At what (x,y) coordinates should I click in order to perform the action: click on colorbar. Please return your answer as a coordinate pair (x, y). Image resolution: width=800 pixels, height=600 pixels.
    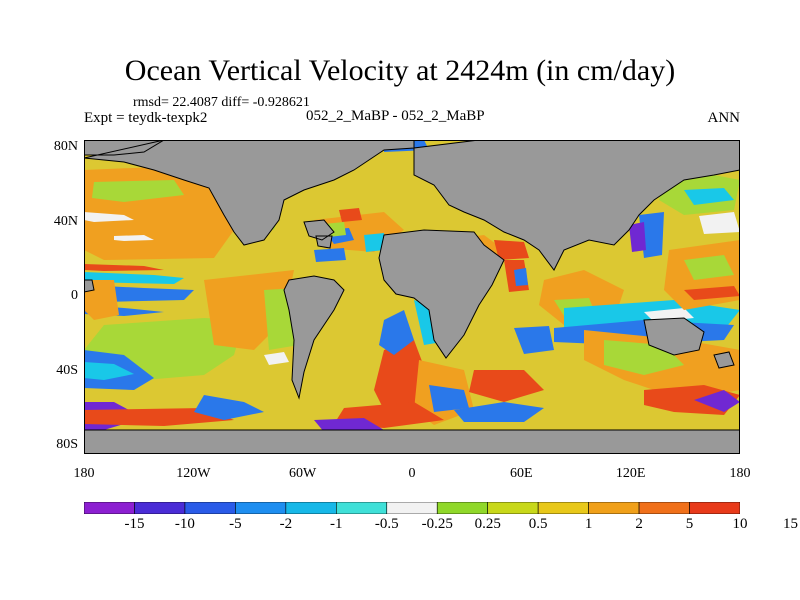
    Looking at the image, I should click on (412, 508).